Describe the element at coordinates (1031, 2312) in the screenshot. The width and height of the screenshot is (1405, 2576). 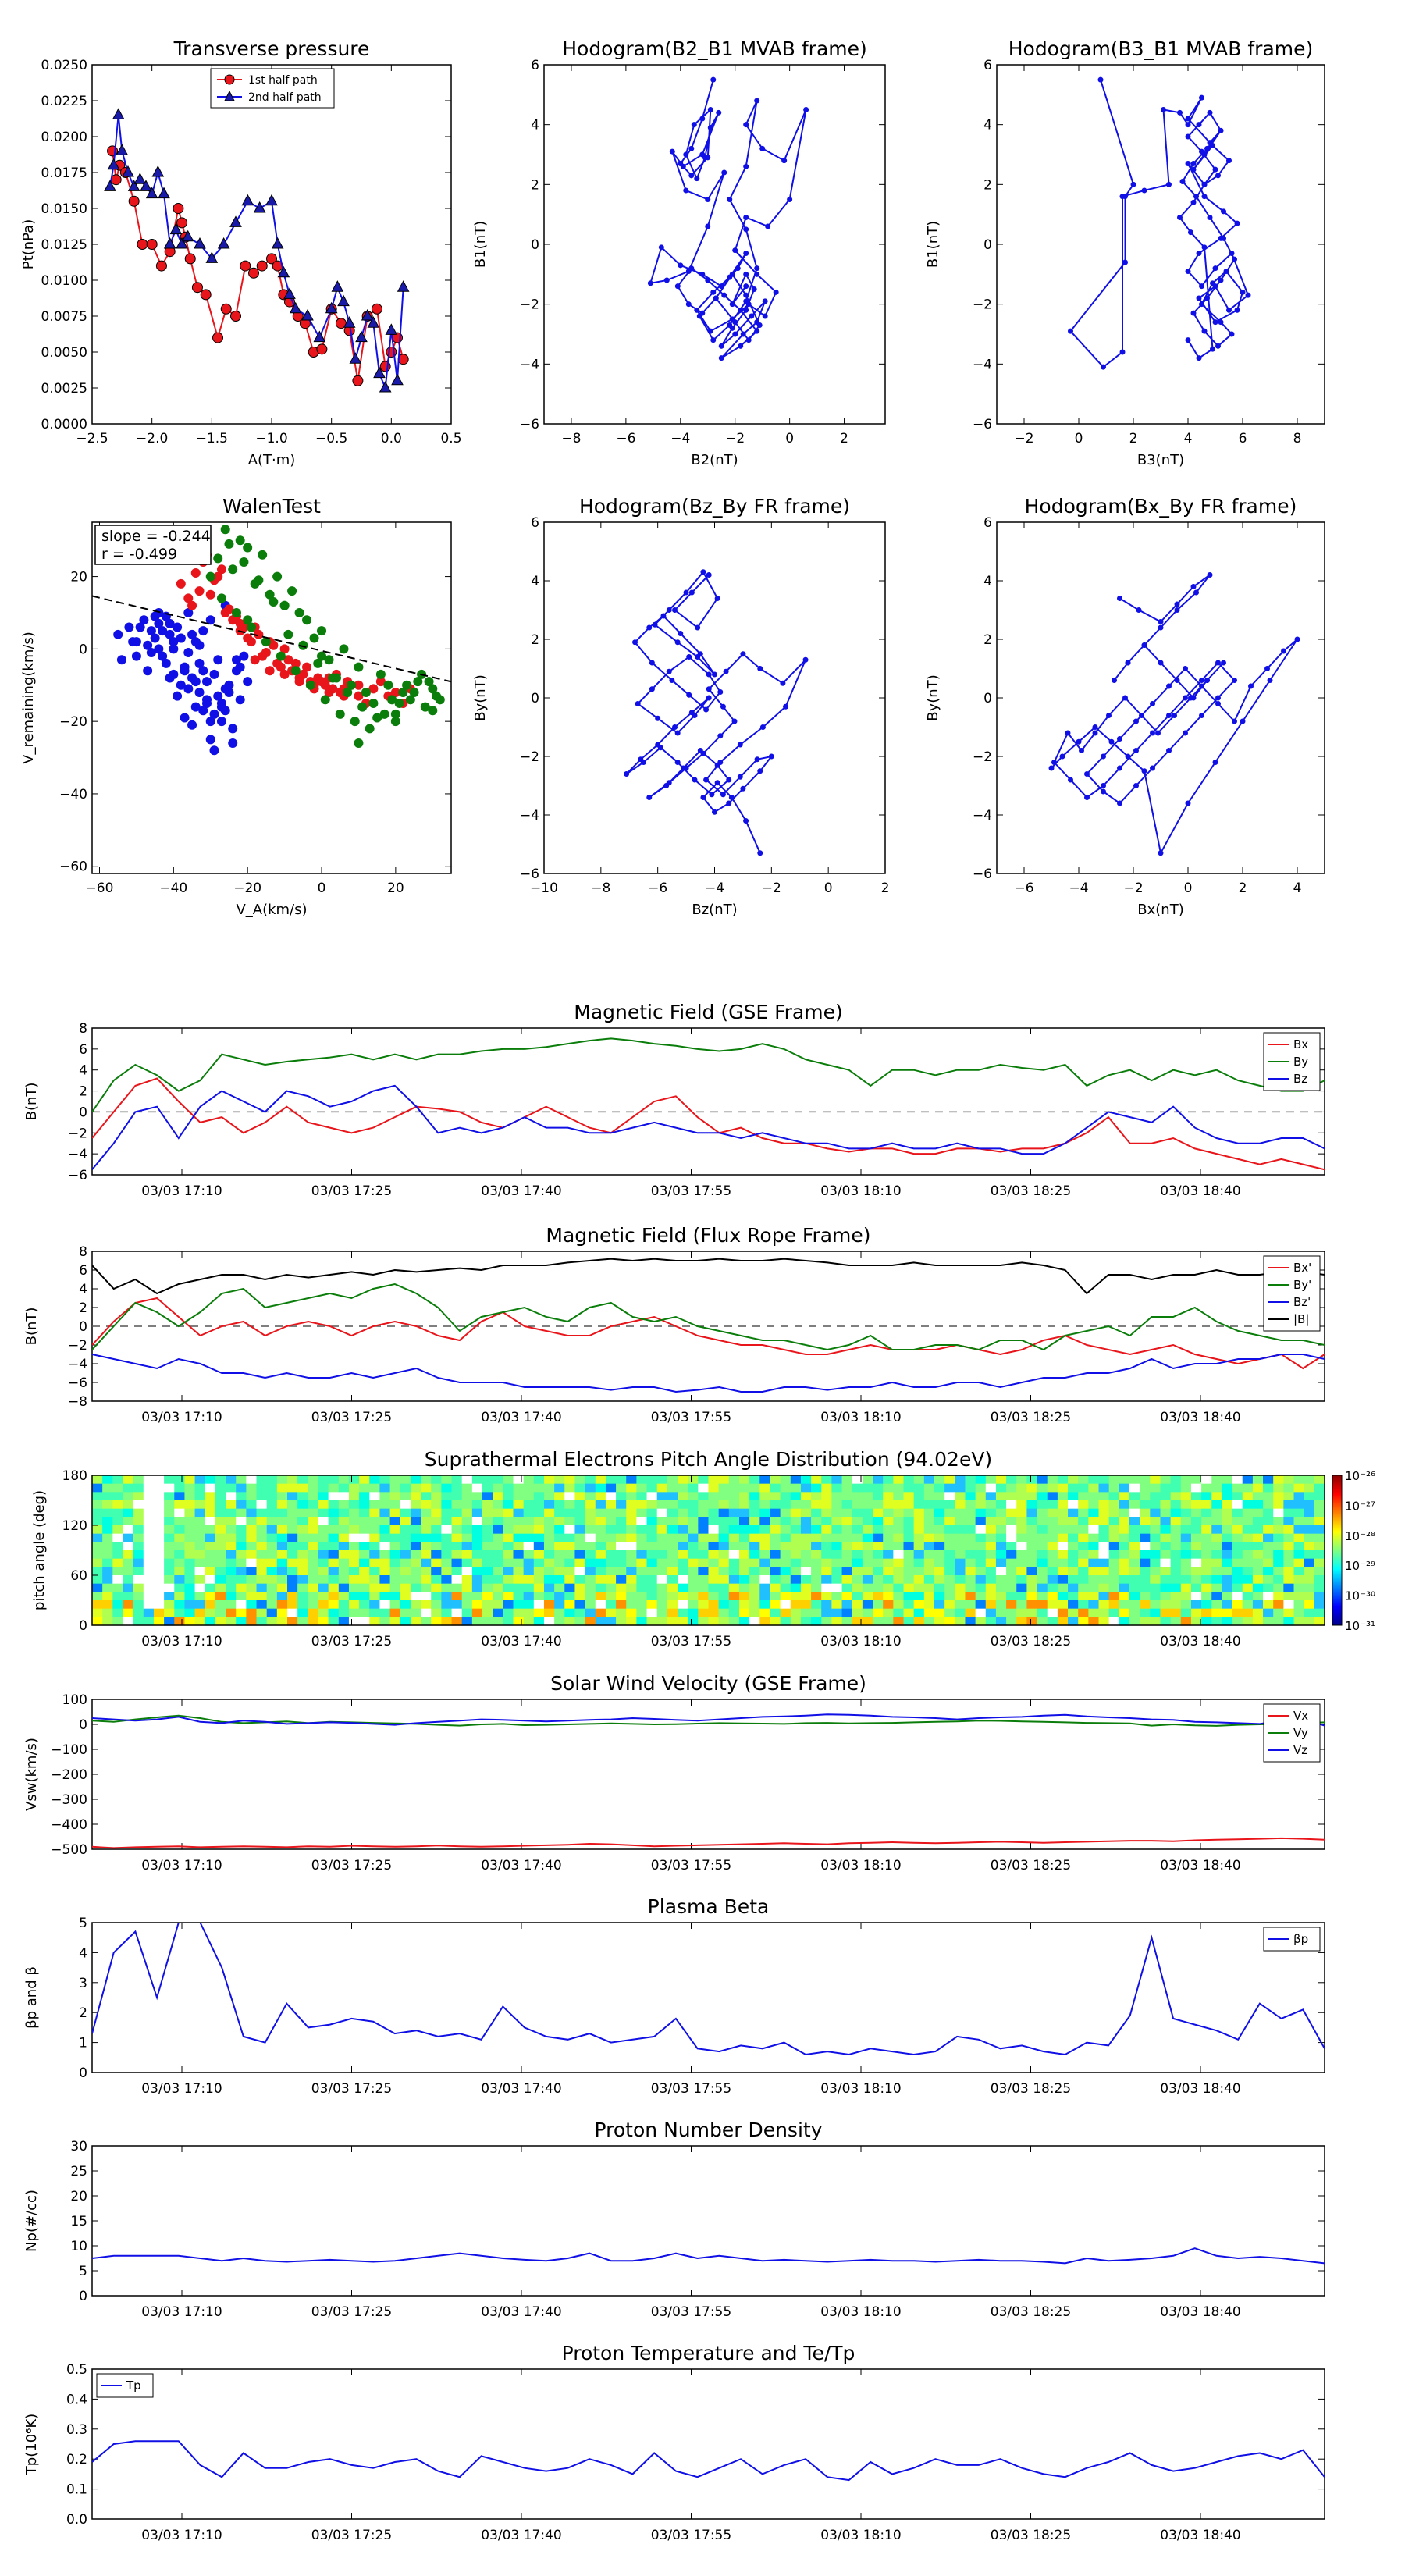
I see `ts5-xtick-label: 03/03 18:25` at that location.